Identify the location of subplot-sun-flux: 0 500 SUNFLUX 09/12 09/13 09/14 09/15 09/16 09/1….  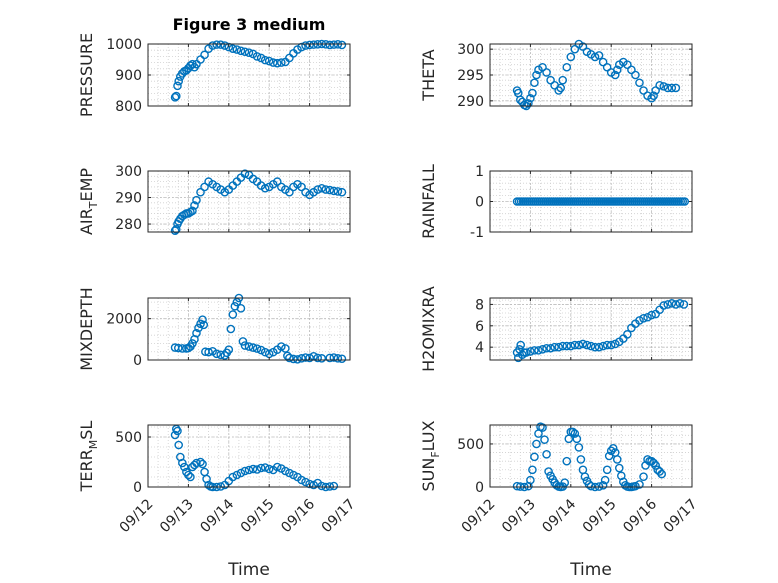
(559, 500).